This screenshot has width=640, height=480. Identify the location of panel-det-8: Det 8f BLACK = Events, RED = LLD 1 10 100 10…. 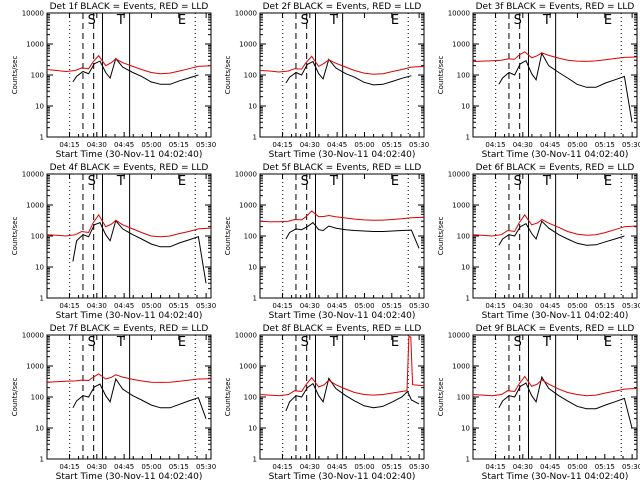
(326, 402).